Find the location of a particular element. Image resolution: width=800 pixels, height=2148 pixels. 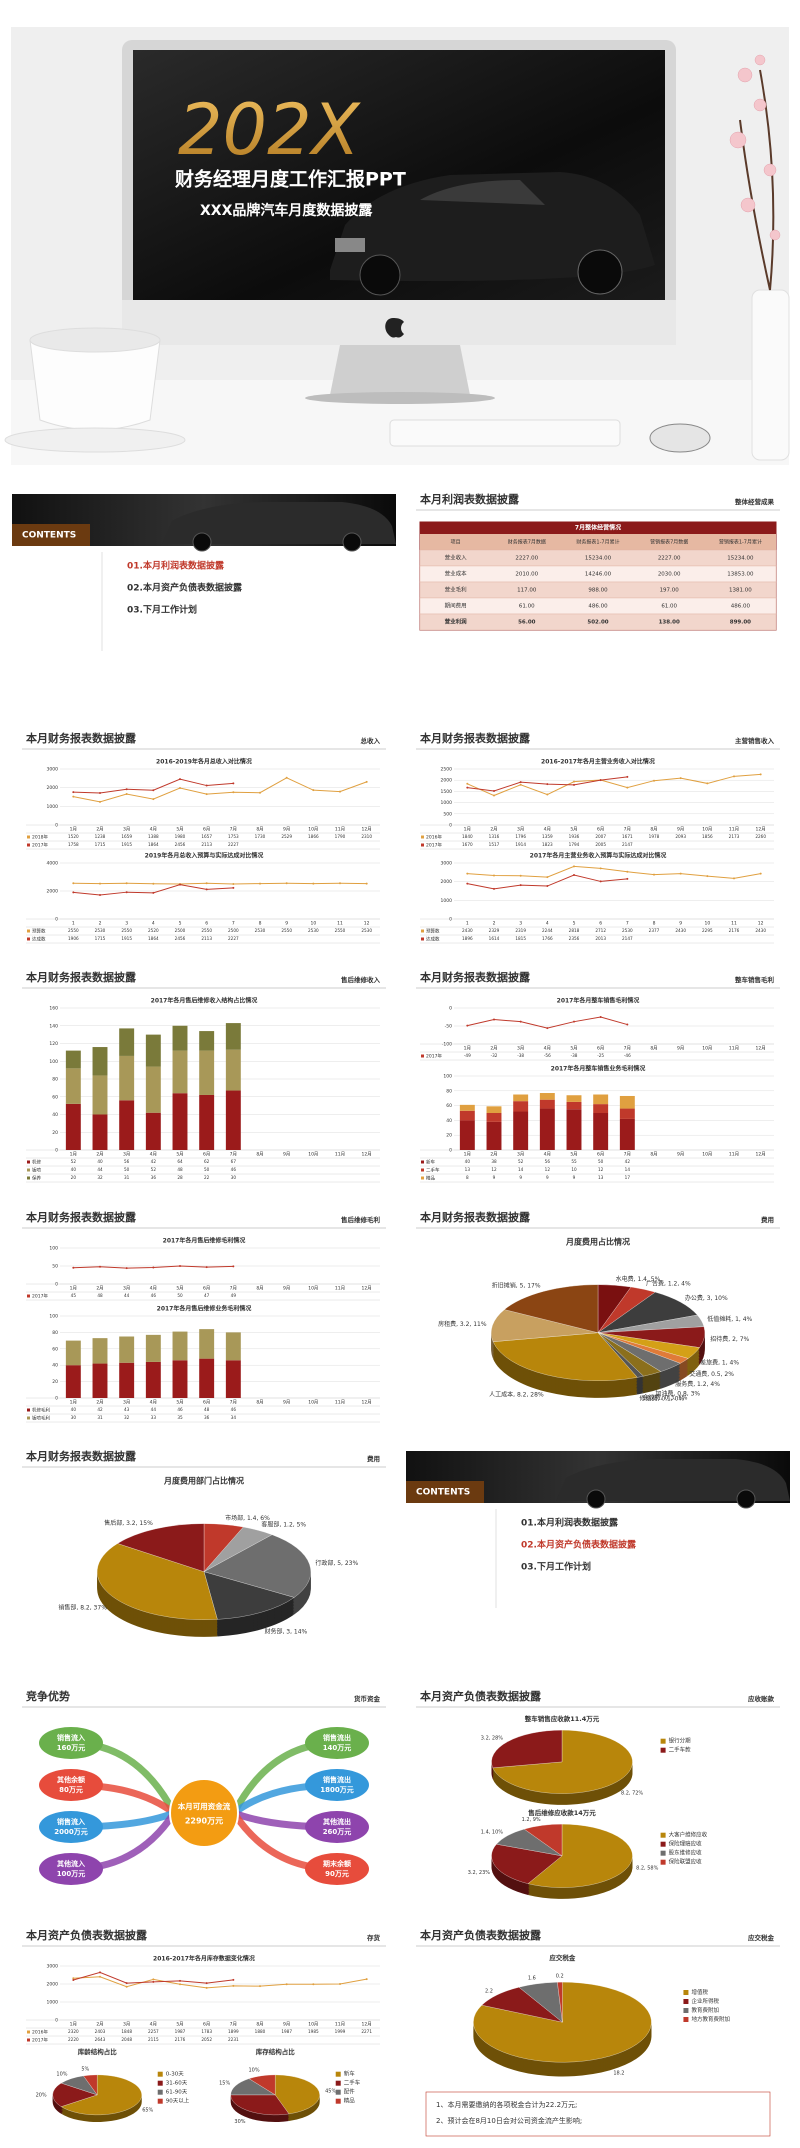

slice-label: 0.2 is located at coordinates (560, 1977).